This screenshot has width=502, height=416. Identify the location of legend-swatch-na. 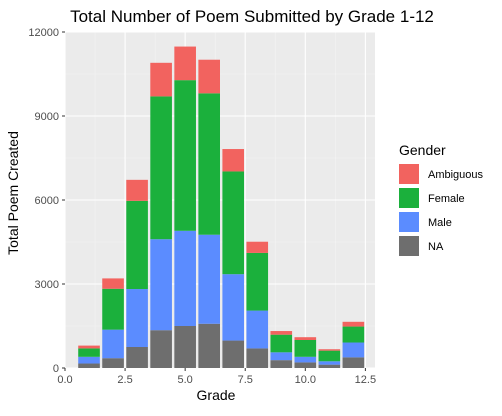
(409, 246).